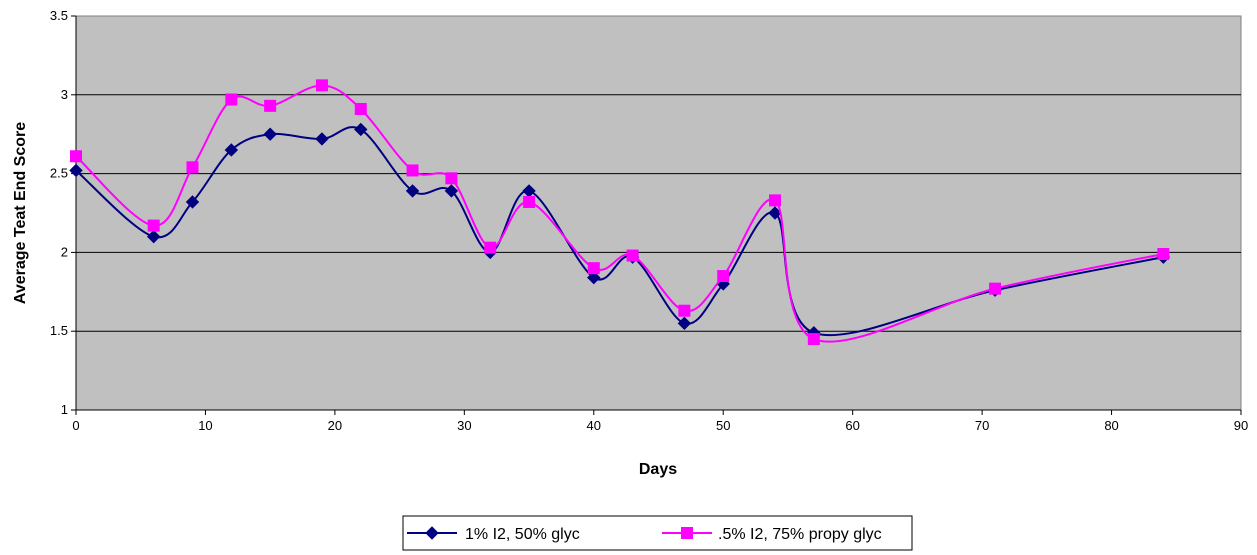 This screenshot has width=1257, height=555. What do you see at coordinates (522, 534) in the screenshot?
I see `legend-label: 1% I2, 50% glyc` at bounding box center [522, 534].